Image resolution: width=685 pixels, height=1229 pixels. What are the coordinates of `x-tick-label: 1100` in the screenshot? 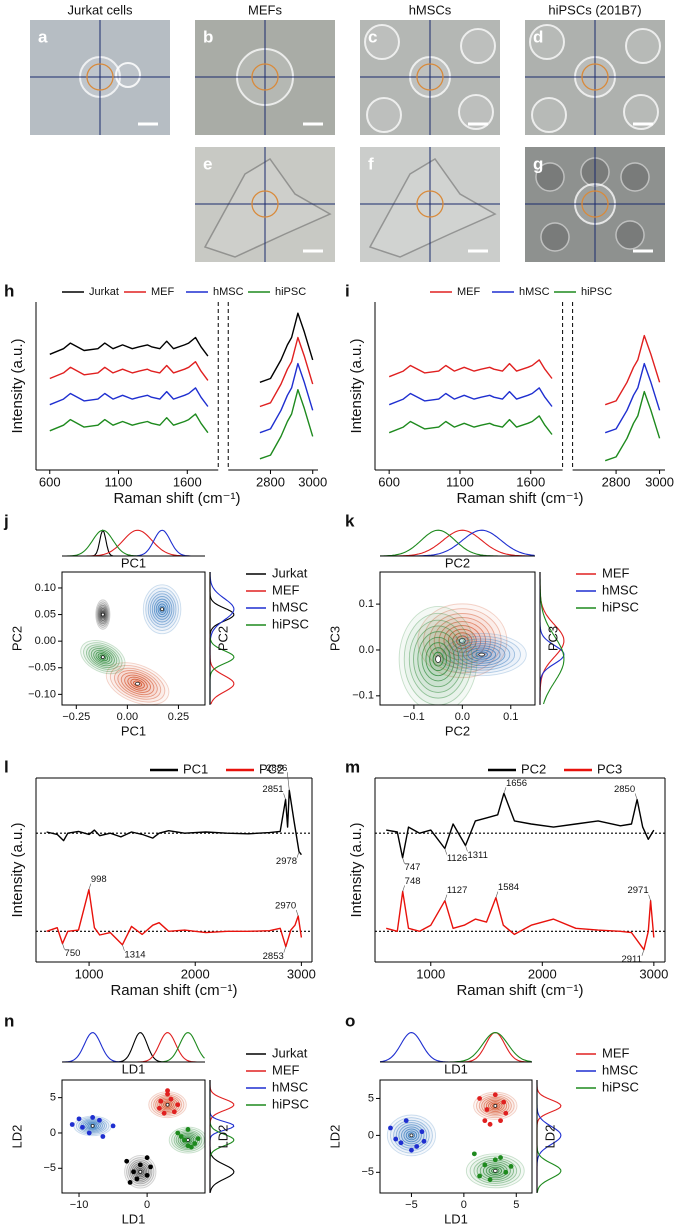 It's located at (119, 481).